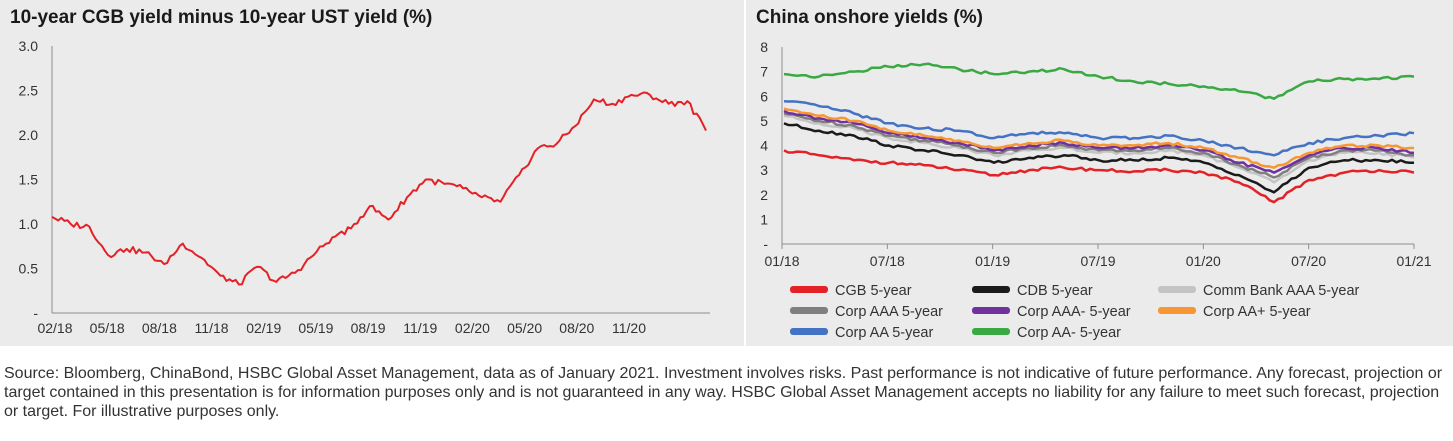 This screenshot has height=441, width=1453. Describe the element at coordinates (764, 219) in the screenshot. I see `y-tick-label: 1` at that location.